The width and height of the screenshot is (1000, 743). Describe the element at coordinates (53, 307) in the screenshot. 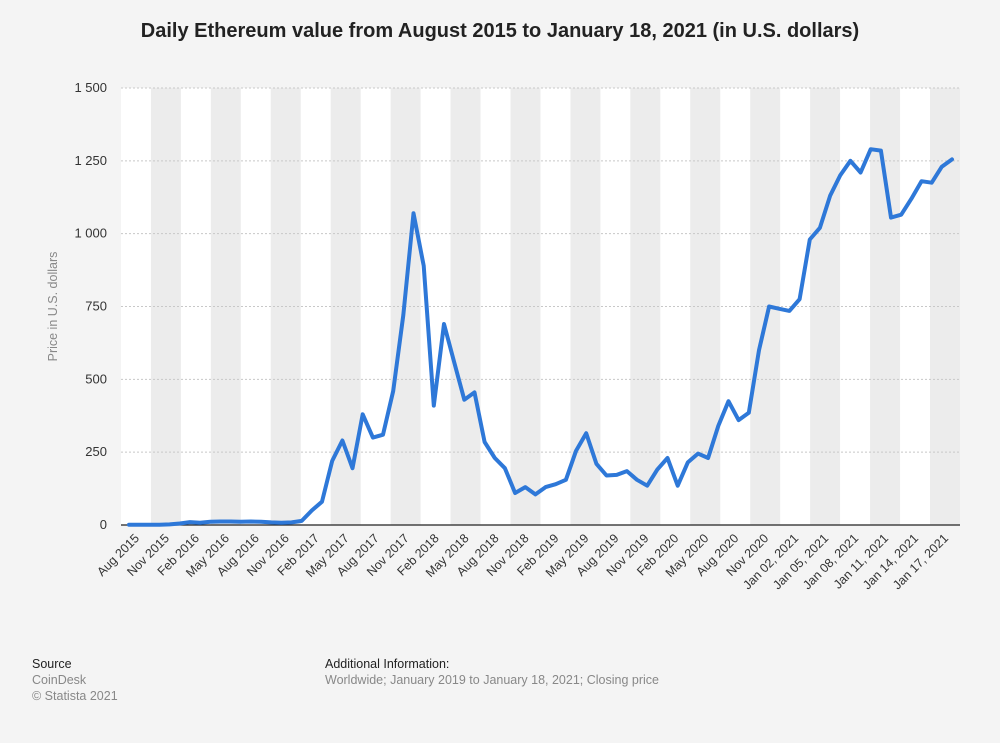

I see `y-axis-label: Price in U.S. dollars` at that location.